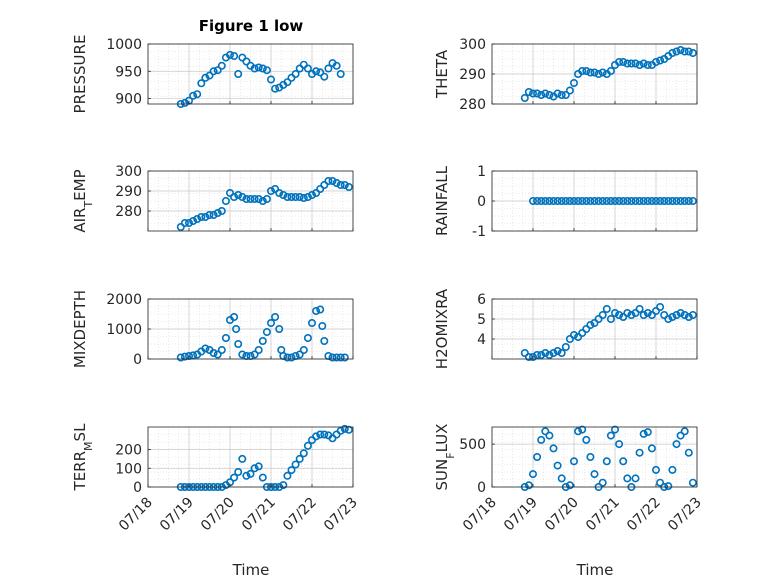 The image size is (778, 583). I want to click on y-tick-label: 0, so click(481, 488).